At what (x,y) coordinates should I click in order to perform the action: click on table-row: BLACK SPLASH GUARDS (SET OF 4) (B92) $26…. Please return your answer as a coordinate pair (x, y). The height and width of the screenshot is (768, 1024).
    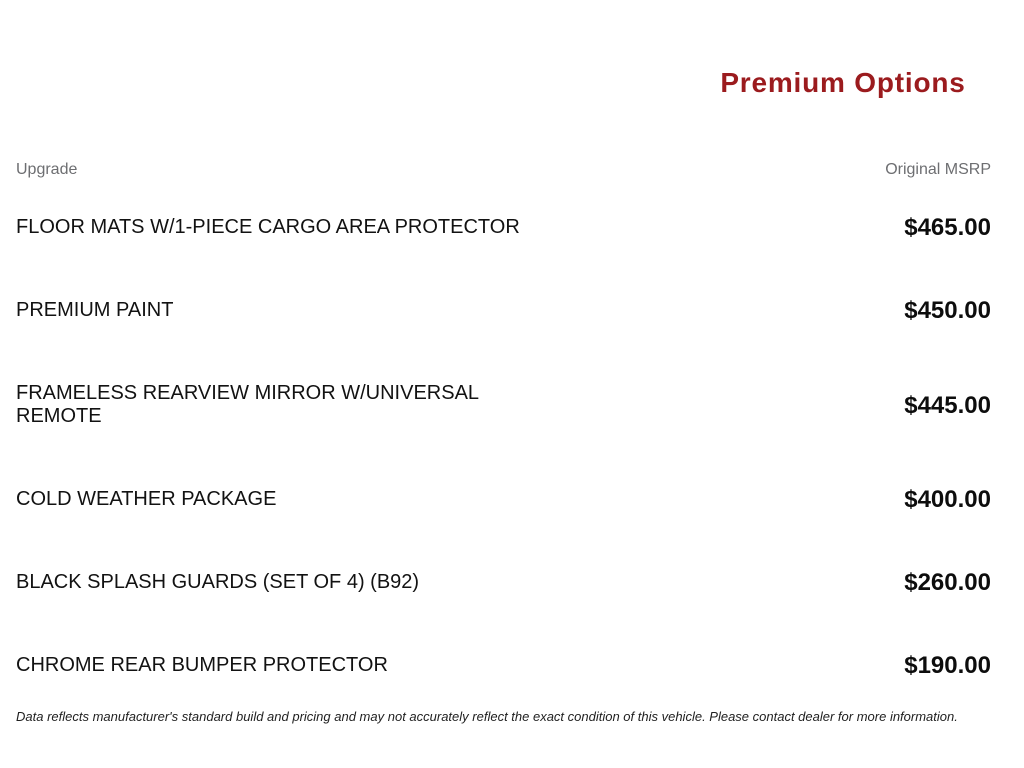
    Looking at the image, I should click on (503, 582).